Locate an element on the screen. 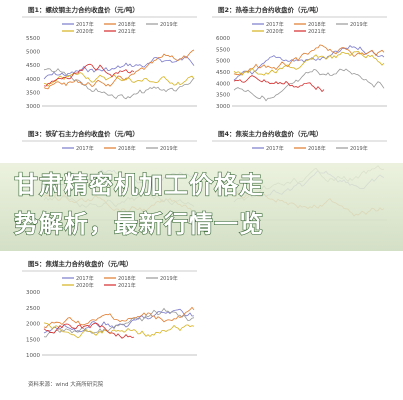 The height and width of the screenshot is (400, 403). figure-title: 图3：铁矿石主力合约收盘价（元/吨） is located at coordinates (83, 133).